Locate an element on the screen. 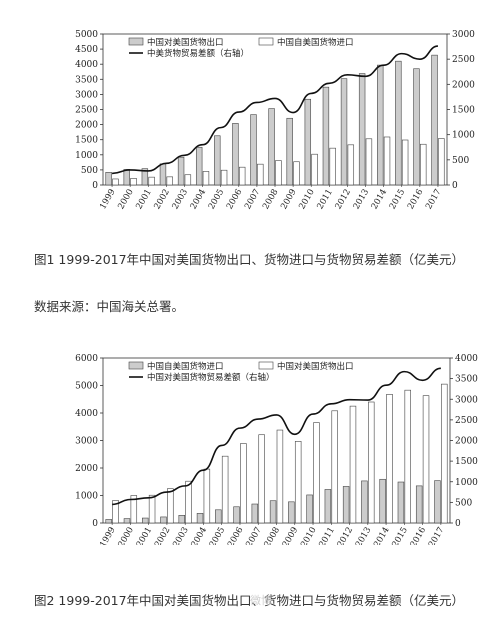 This screenshot has width=500, height=620. x-axis-year-label: 2010 is located at coordinates (306, 200).